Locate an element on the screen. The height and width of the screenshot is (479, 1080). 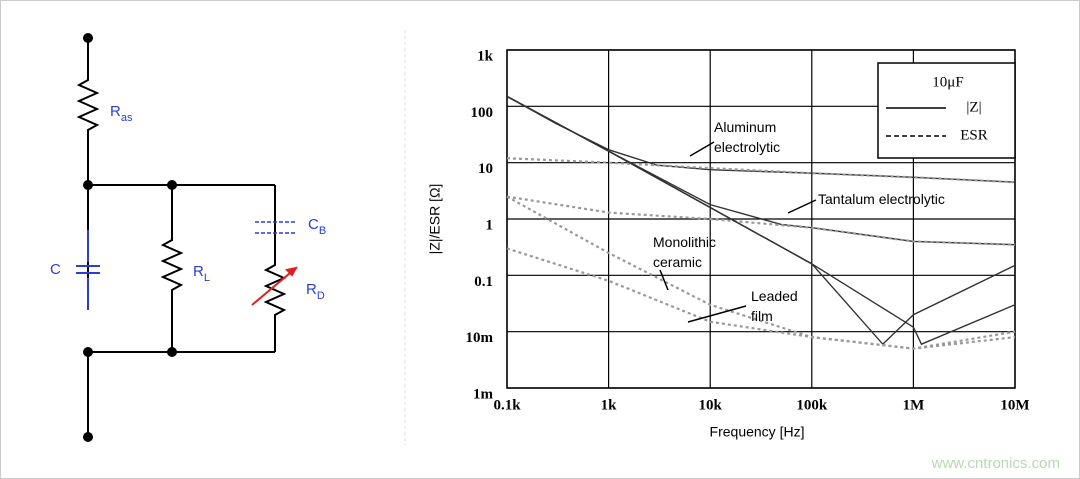
annotation-line: Monolithic is located at coordinates (684, 242).